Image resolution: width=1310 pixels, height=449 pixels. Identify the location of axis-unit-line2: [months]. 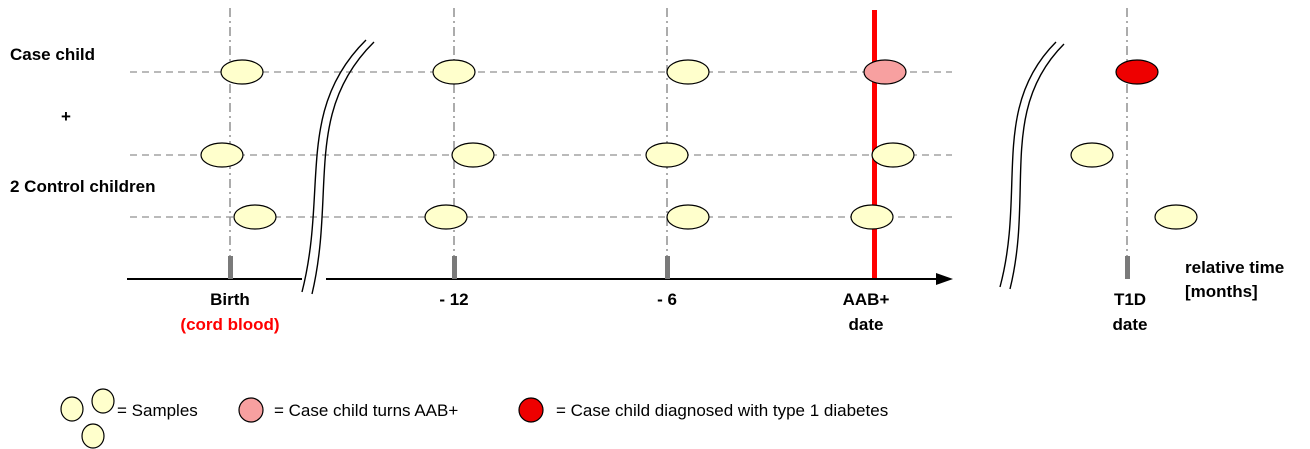
(1221, 291).